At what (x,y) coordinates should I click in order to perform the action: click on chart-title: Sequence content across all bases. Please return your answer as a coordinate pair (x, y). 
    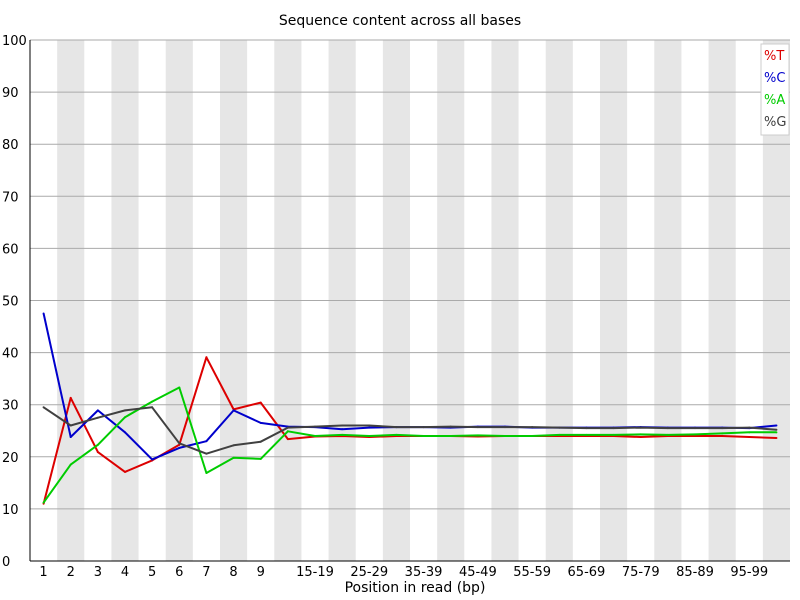
    Looking at the image, I should click on (400, 21).